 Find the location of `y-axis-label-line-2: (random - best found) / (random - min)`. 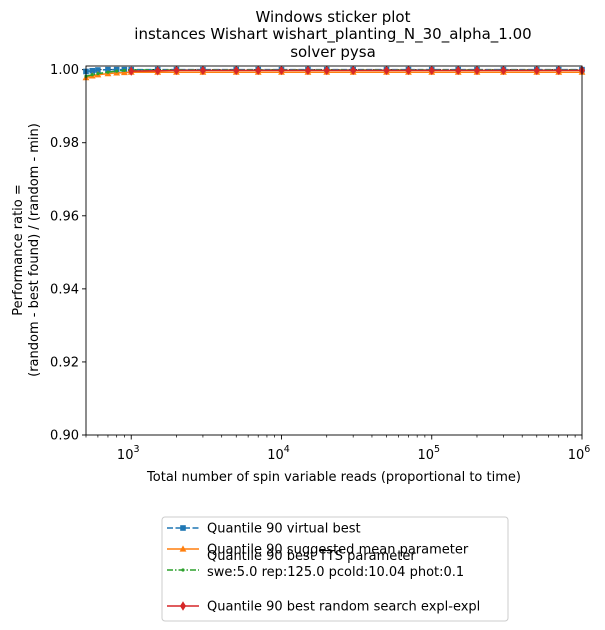

y-axis-label-line-2: (random - best found) / (random - min) is located at coordinates (34, 250).